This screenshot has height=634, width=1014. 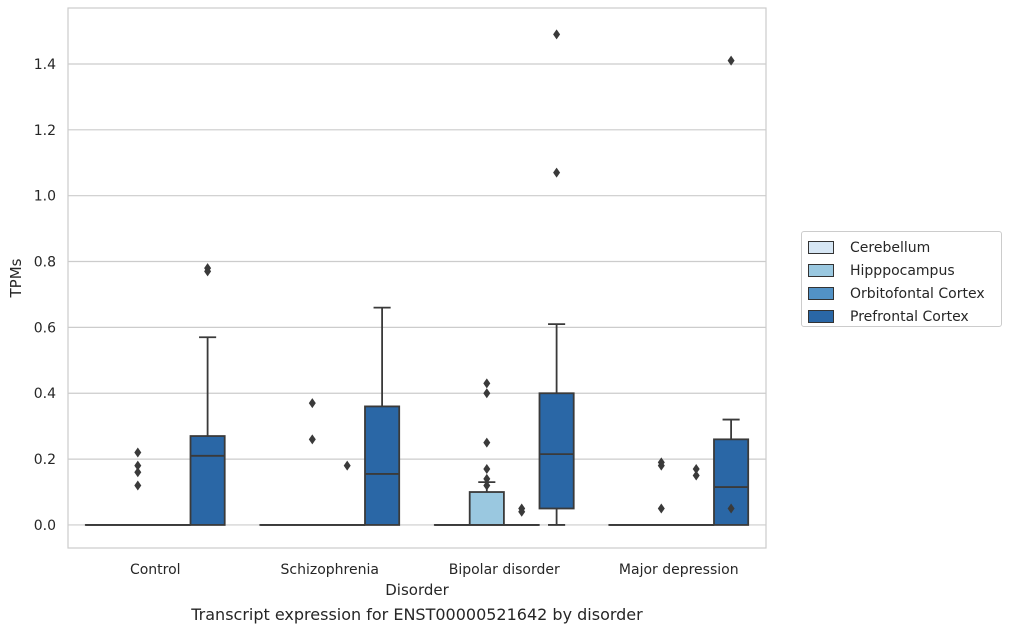 I want to click on y-tick-label-1.0: 1.0, so click(x=45, y=197).